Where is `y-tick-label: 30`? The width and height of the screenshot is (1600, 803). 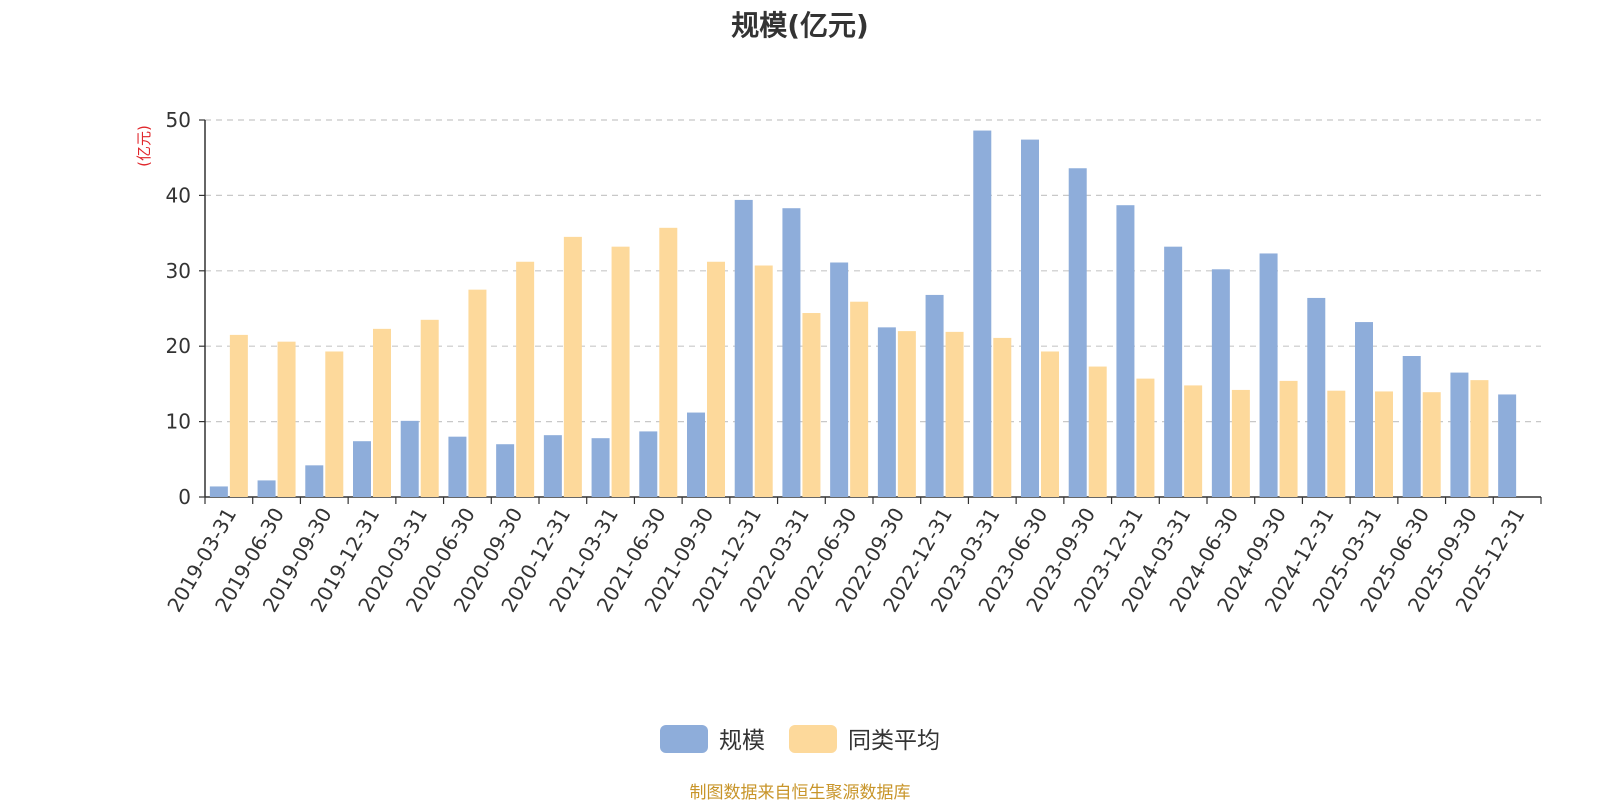 y-tick-label: 30 is located at coordinates (178, 271).